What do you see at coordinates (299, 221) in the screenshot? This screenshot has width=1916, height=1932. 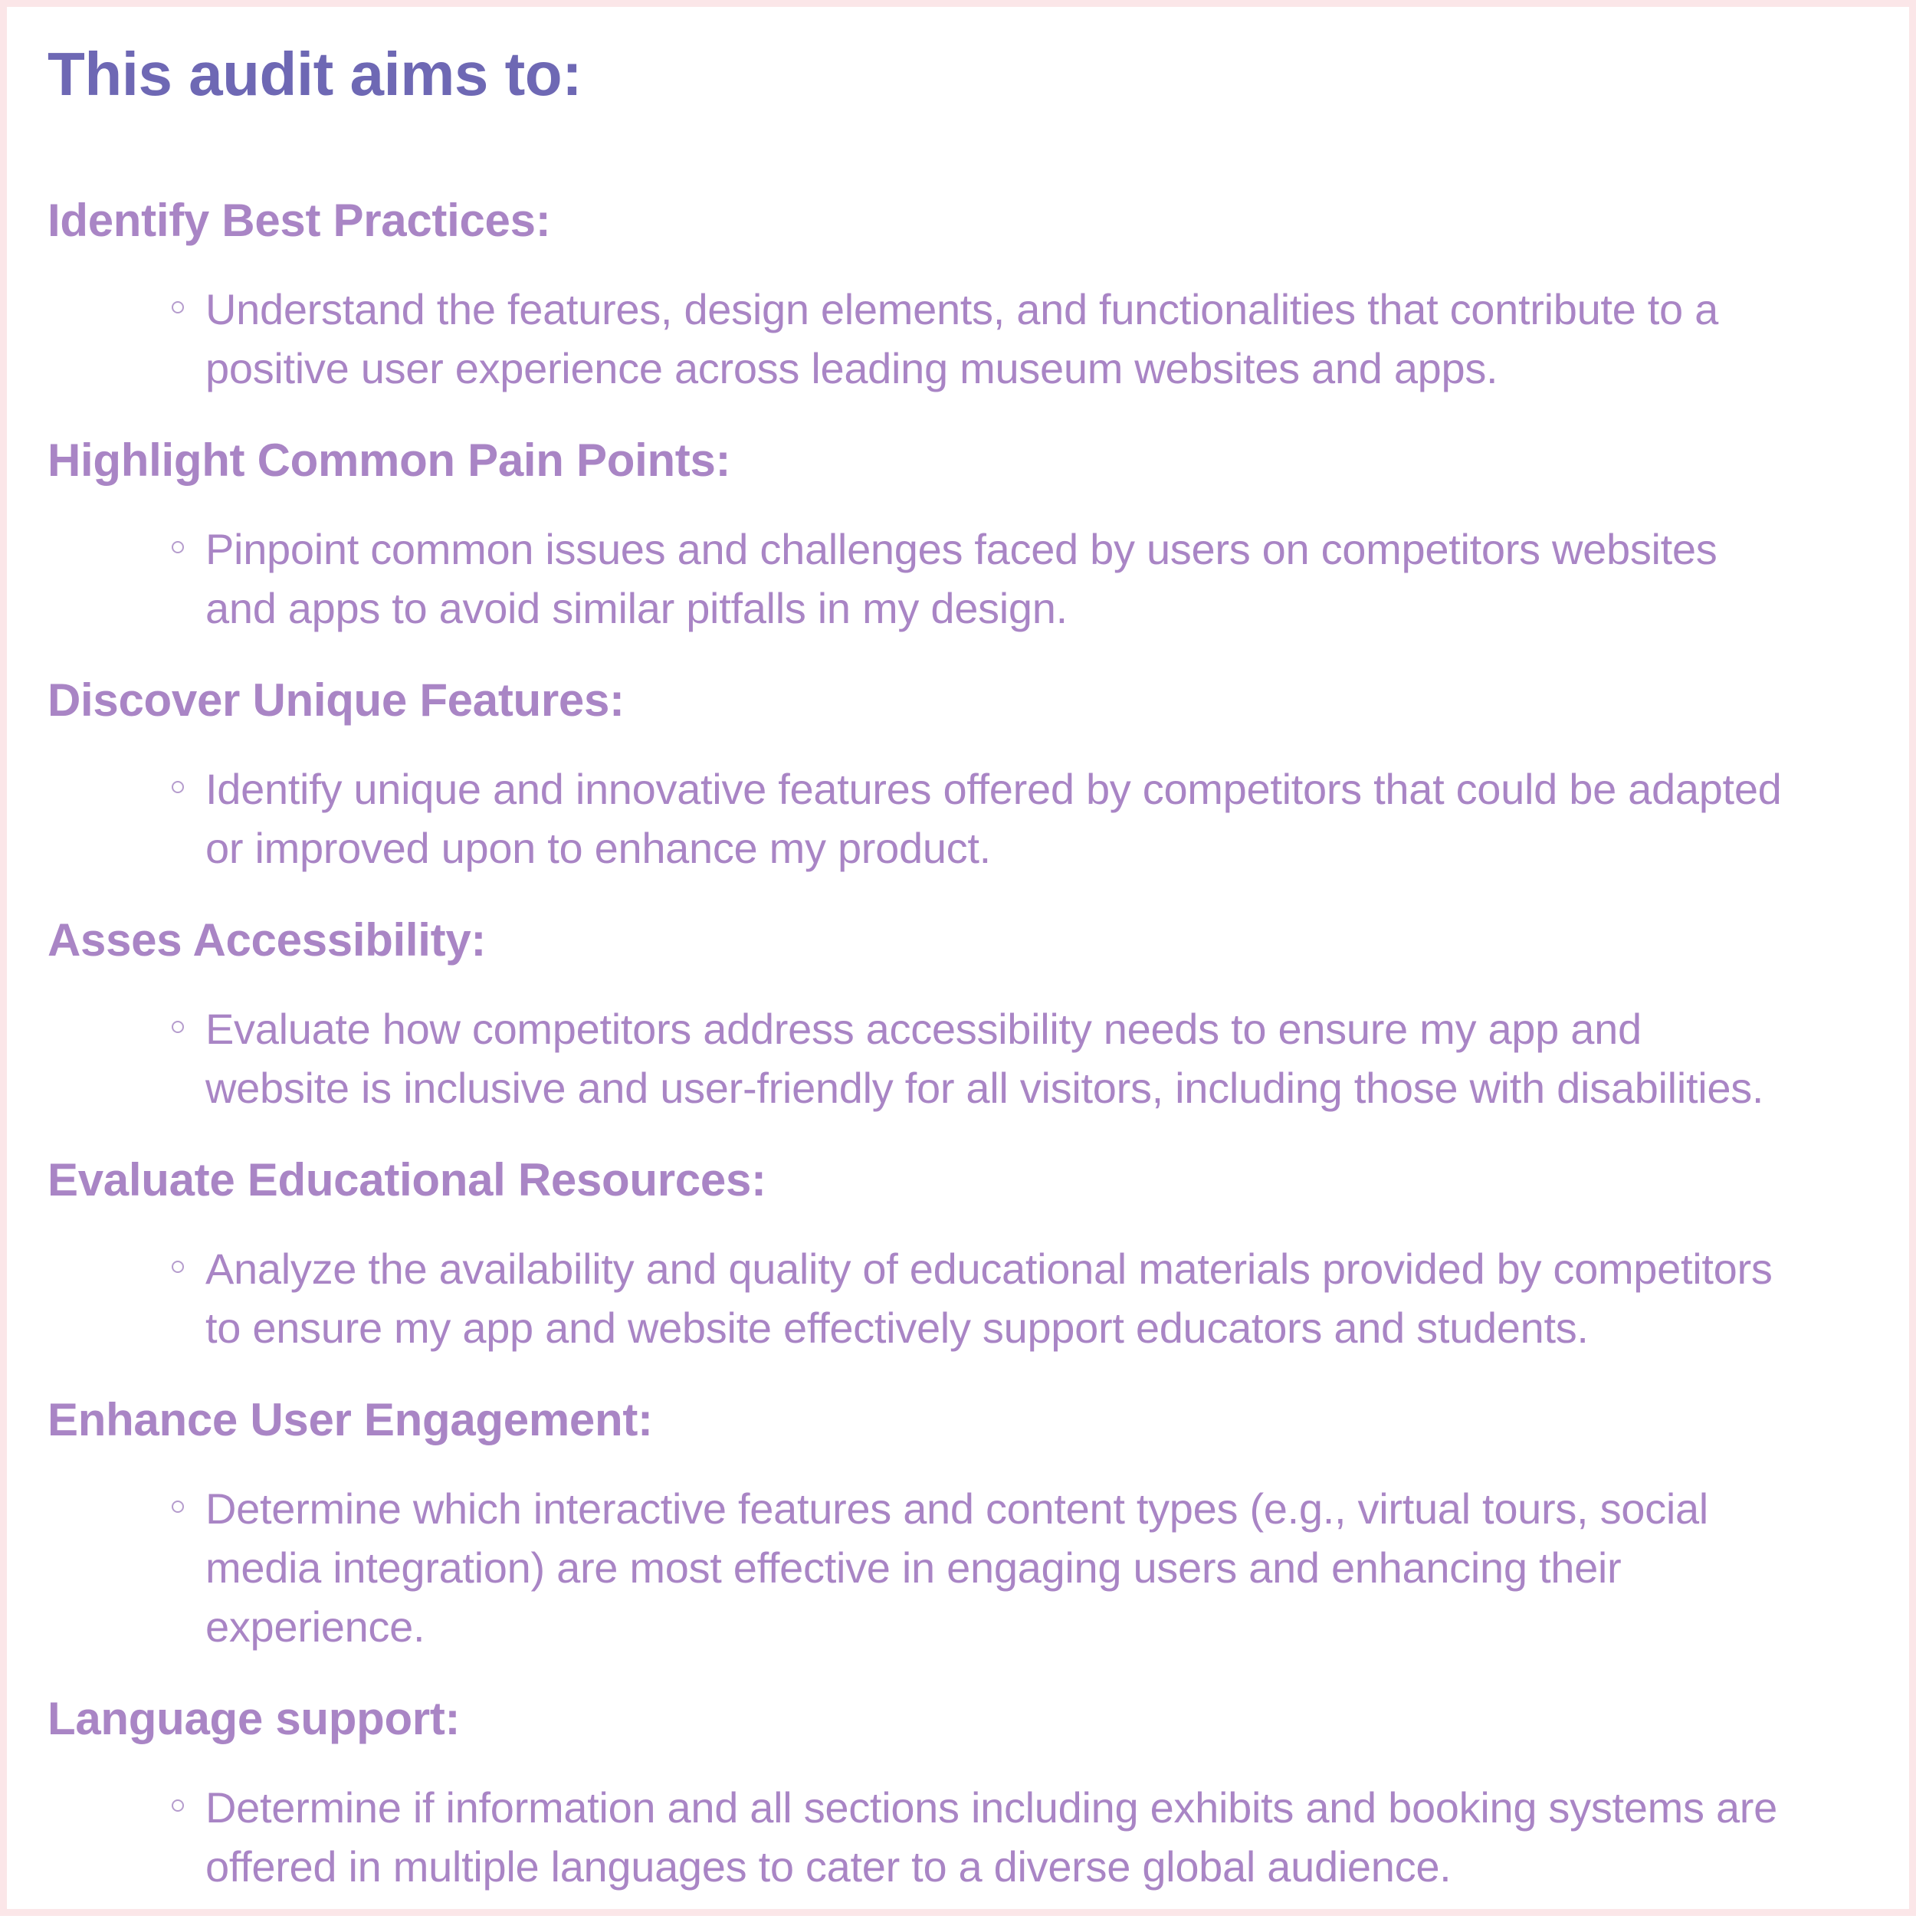 I see `aim-heading: Identify Best Practices:` at bounding box center [299, 221].